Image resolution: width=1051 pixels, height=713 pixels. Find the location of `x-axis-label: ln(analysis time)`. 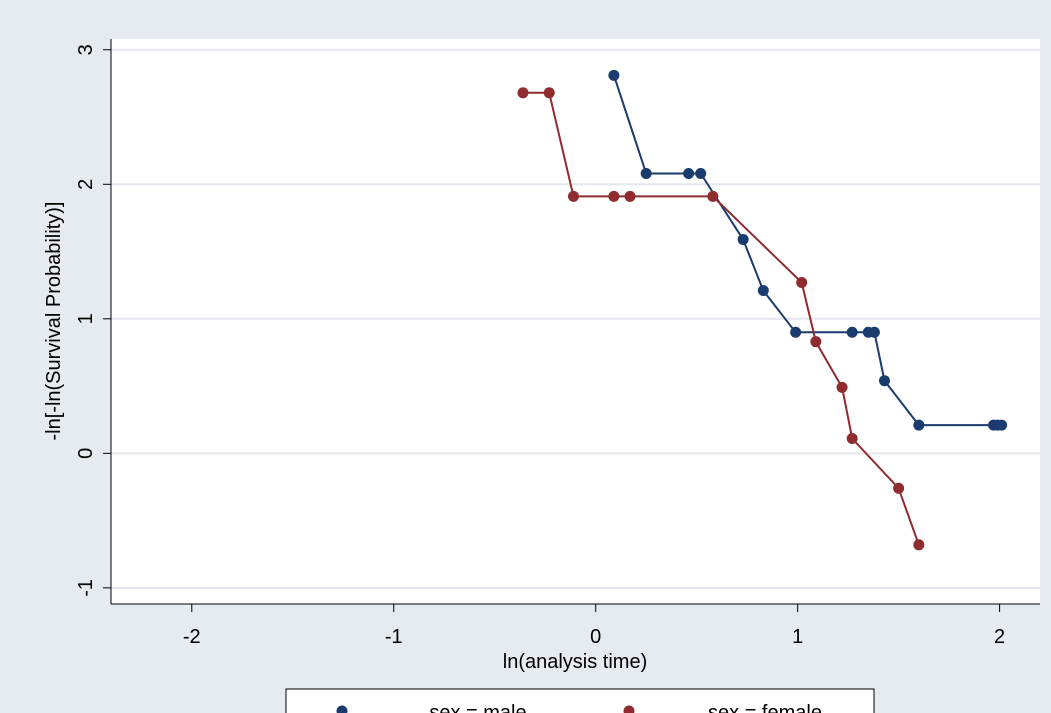

x-axis-label: ln(analysis time) is located at coordinates (575, 662).